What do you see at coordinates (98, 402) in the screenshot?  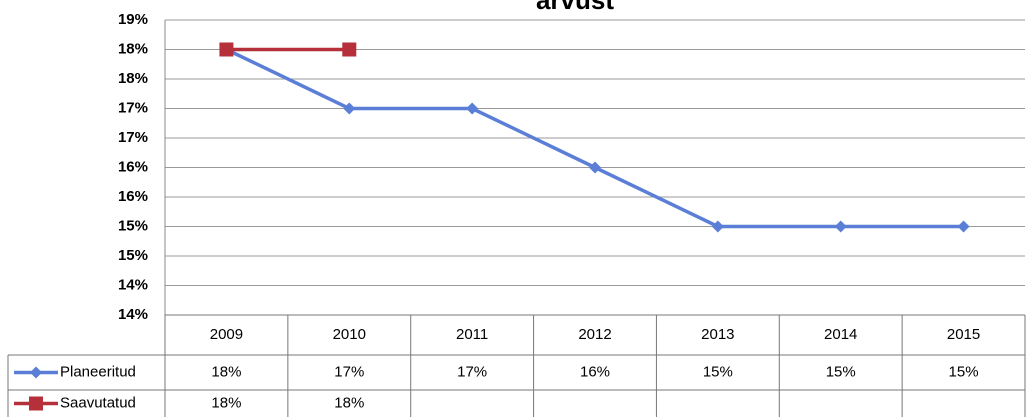 I see `legend-label: Saavutatud` at bounding box center [98, 402].